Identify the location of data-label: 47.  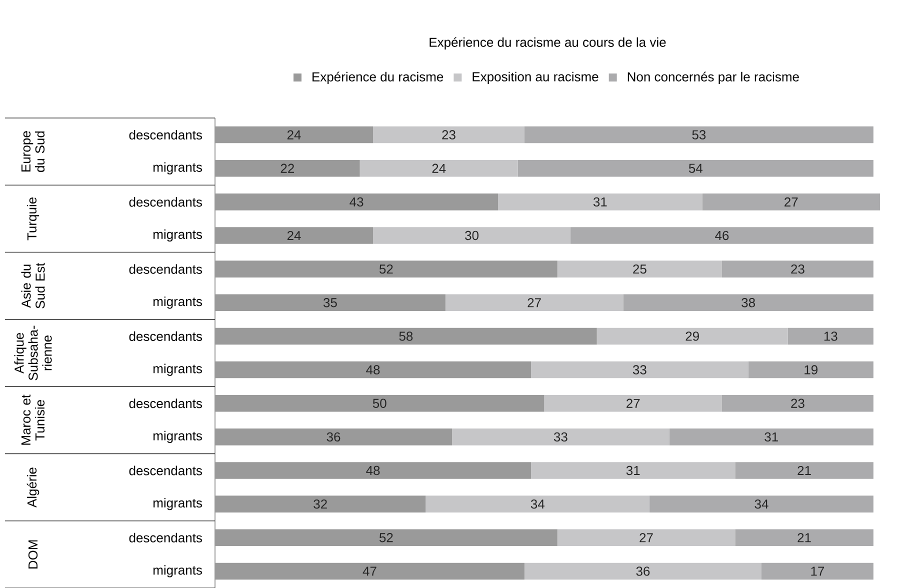
(369, 571).